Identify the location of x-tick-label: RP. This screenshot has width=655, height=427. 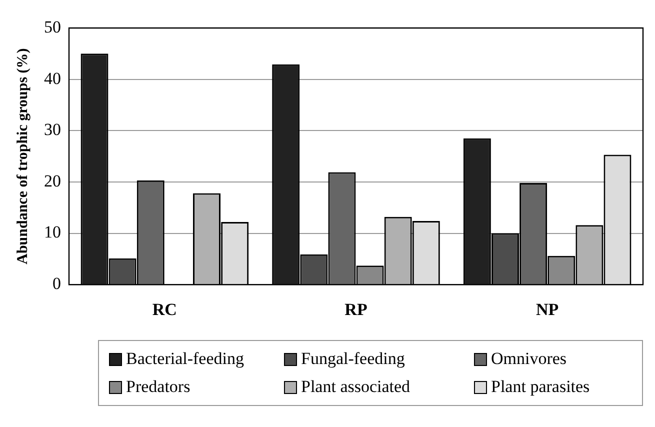
(356, 310).